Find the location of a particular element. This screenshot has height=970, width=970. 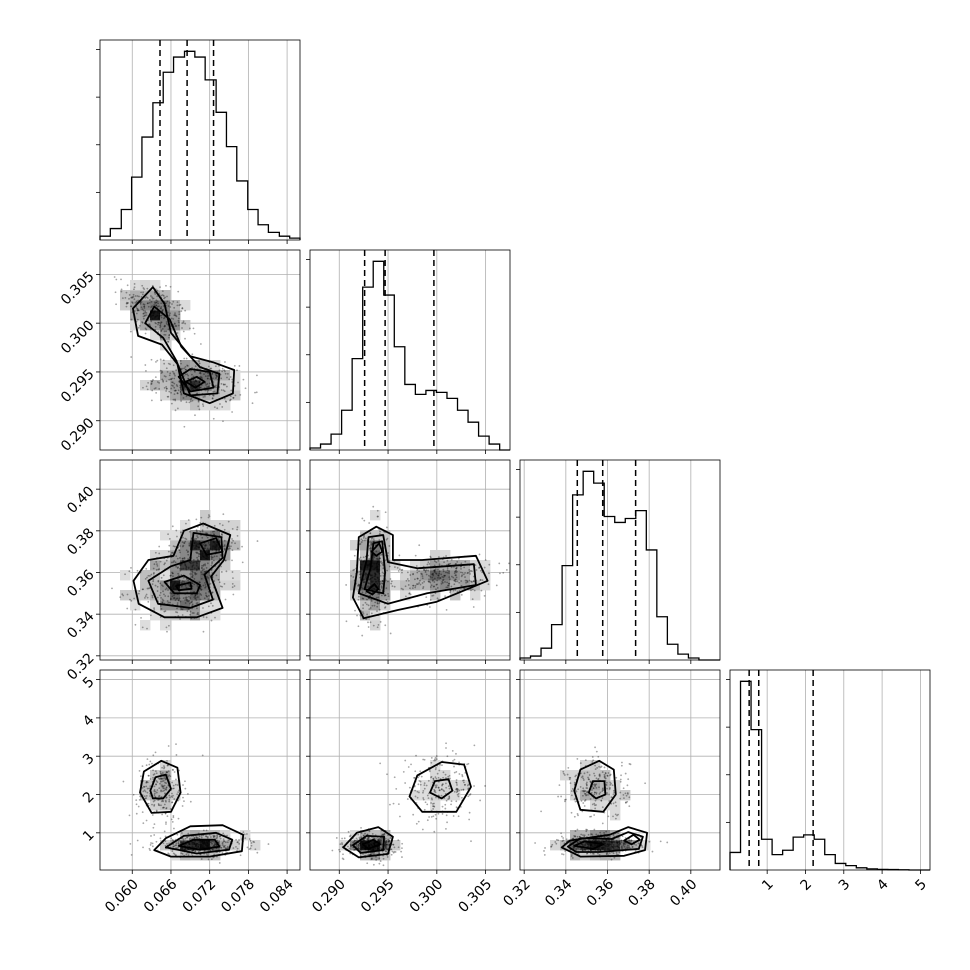

x-tick-label: 0.066 is located at coordinates (161, 896).